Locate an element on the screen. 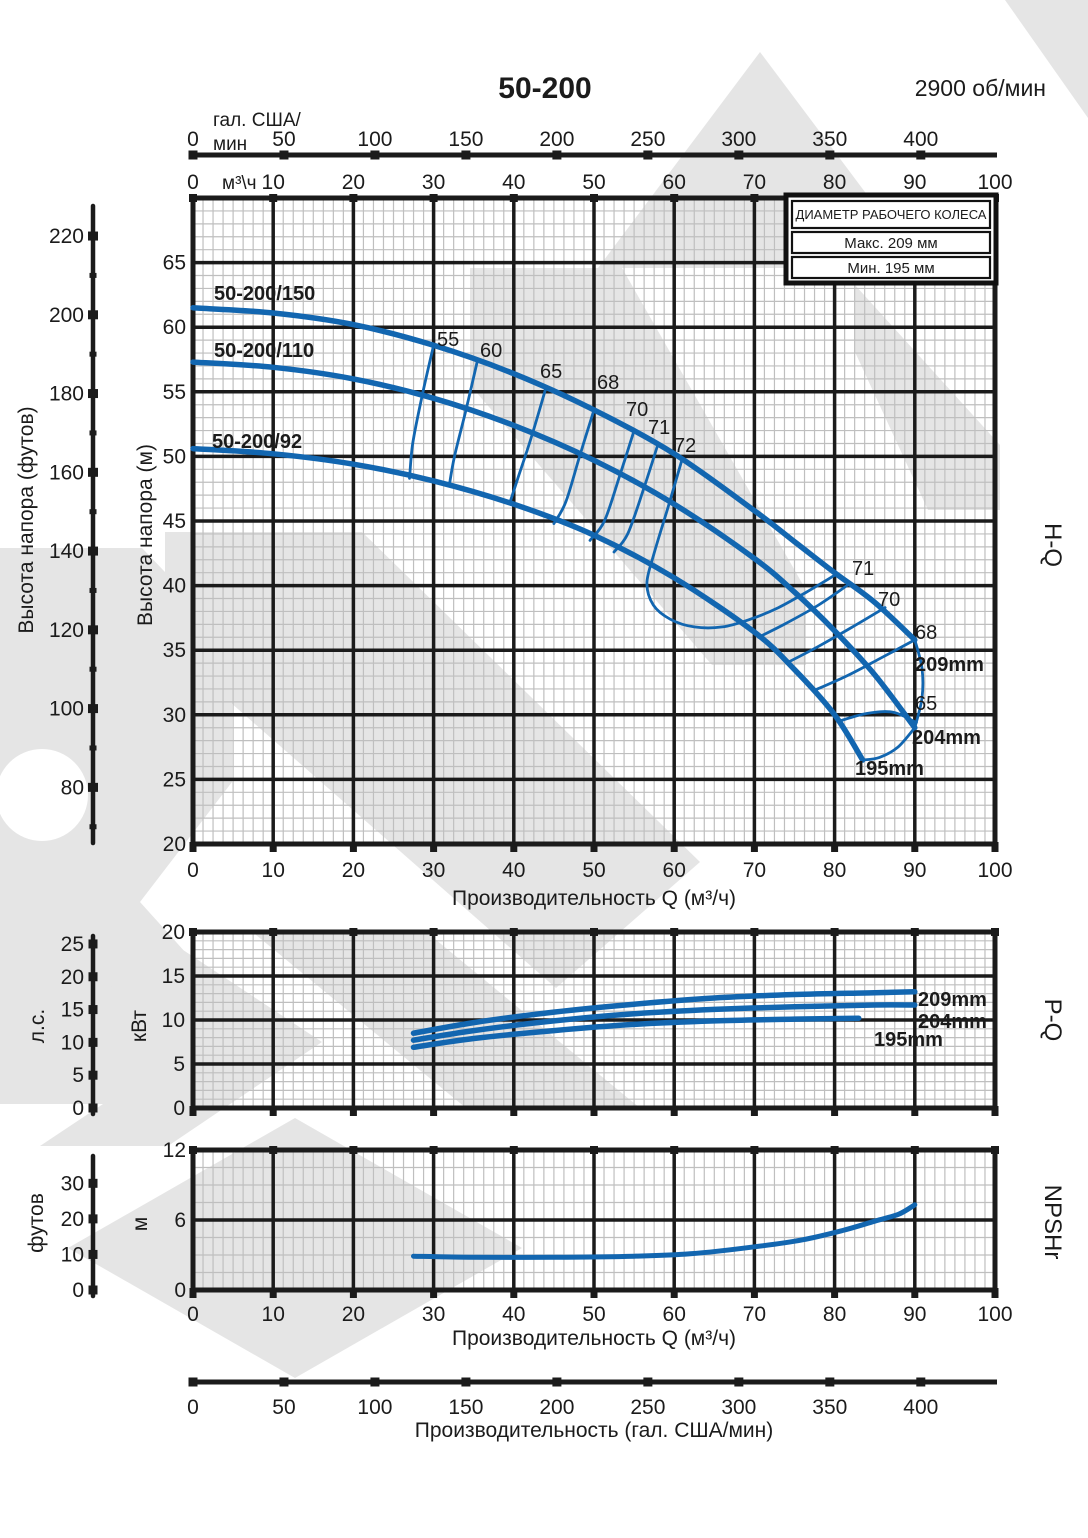 This screenshot has height=1538, width=1088. gal-tick-label: 150 is located at coordinates (465, 1407).